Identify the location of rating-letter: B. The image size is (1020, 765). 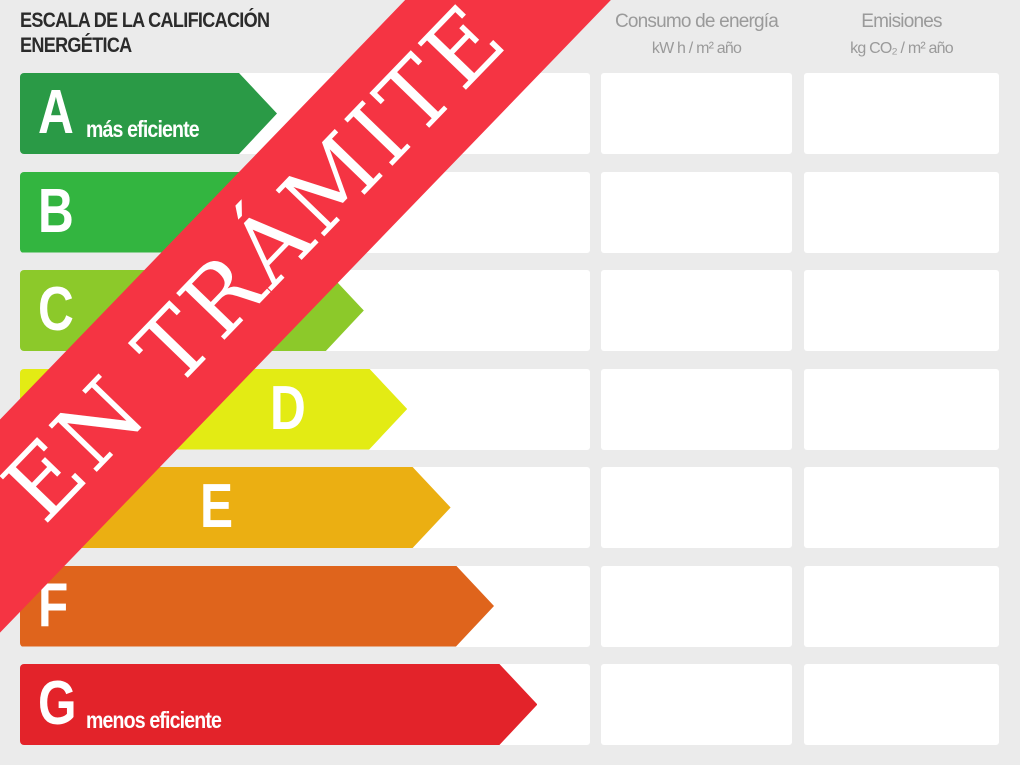
(56, 211).